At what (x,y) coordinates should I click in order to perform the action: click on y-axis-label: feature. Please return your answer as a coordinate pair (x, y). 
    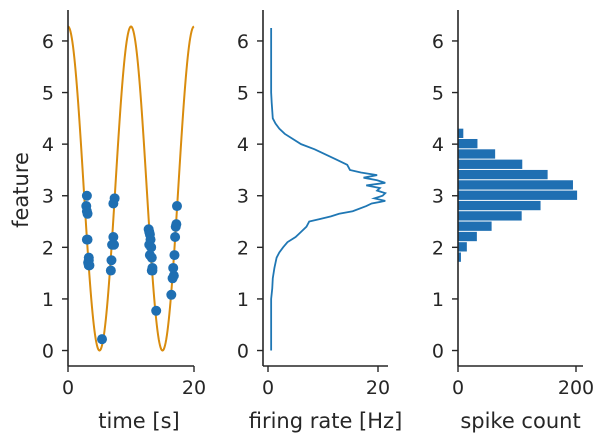
    Looking at the image, I should click on (21, 190).